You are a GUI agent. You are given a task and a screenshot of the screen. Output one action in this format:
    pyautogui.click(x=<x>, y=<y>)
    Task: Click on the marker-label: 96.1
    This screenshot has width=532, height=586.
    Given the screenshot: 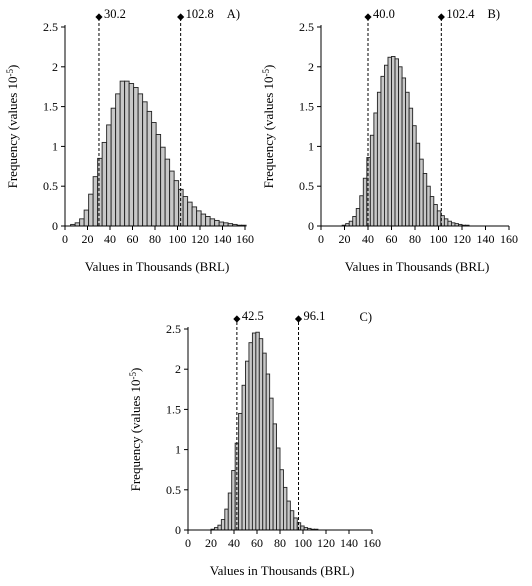 What is the action you would take?
    pyautogui.click(x=315, y=316)
    